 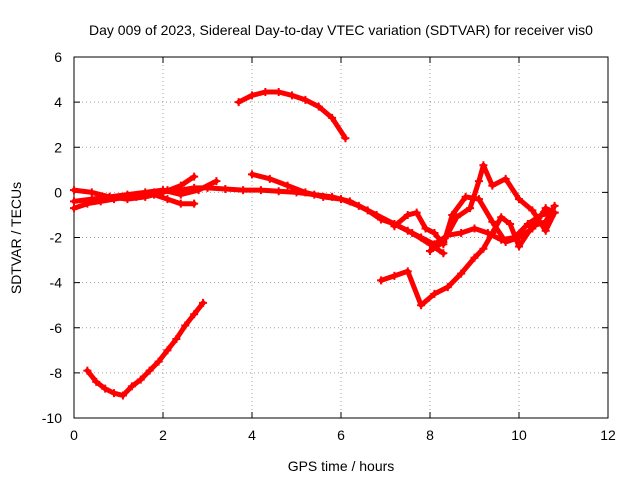 What do you see at coordinates (252, 435) in the screenshot?
I see `x-tick-label: 4` at bounding box center [252, 435].